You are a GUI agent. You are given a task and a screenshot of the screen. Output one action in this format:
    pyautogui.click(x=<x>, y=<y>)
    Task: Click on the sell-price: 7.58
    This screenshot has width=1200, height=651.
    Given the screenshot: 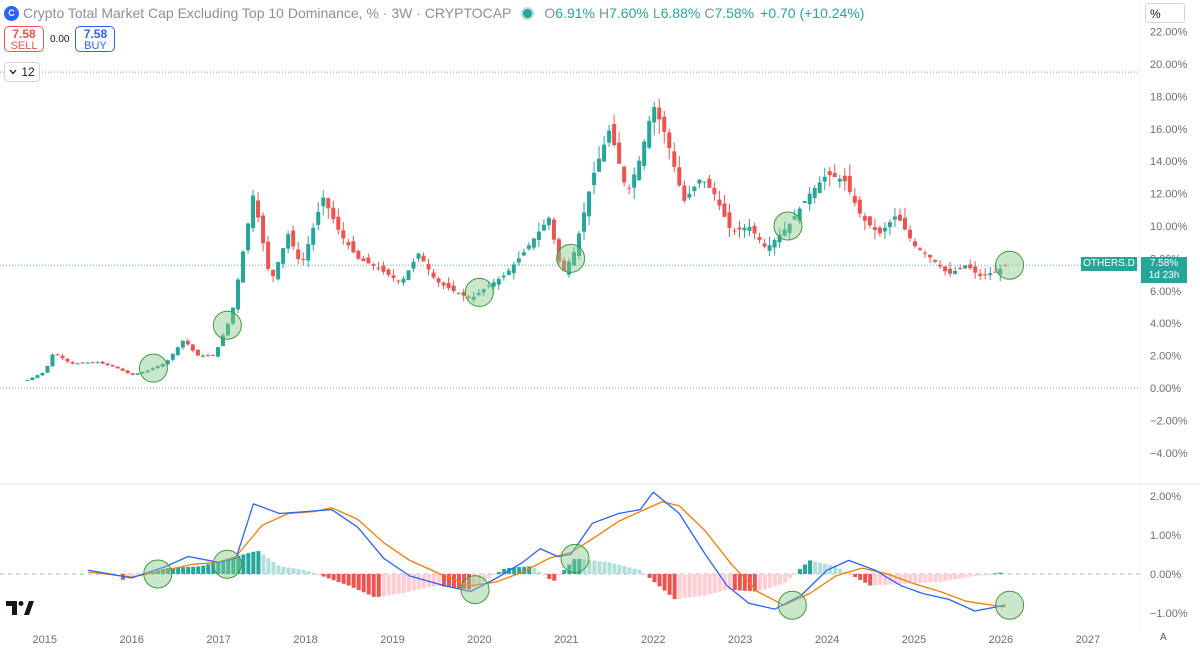 What is the action you would take?
    pyautogui.click(x=24, y=34)
    